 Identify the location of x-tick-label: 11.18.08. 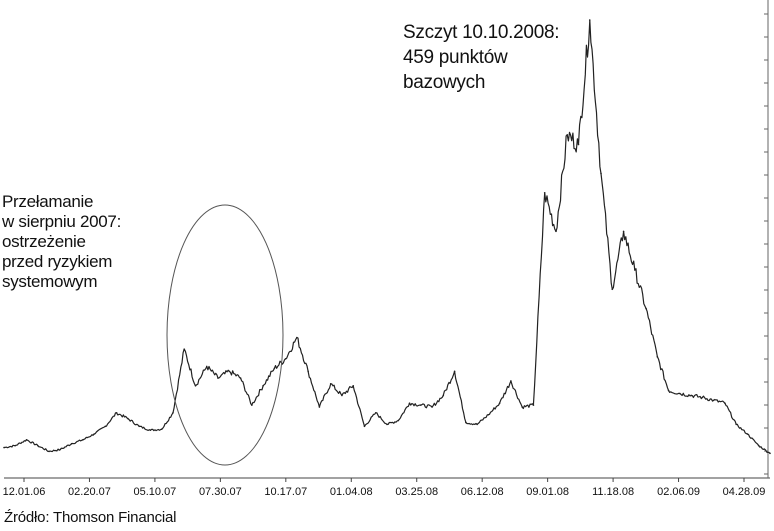
(613, 492).